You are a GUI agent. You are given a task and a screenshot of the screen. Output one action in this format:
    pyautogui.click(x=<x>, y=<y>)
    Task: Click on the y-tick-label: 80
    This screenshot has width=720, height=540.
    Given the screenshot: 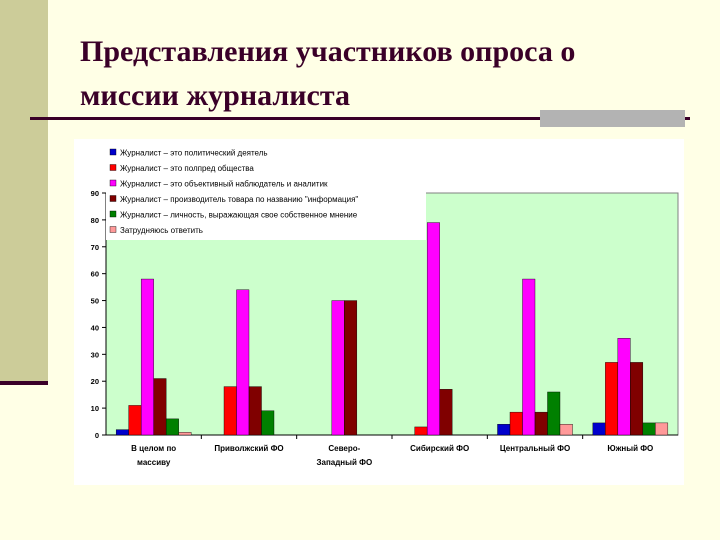 What is the action you would take?
    pyautogui.click(x=95, y=220)
    